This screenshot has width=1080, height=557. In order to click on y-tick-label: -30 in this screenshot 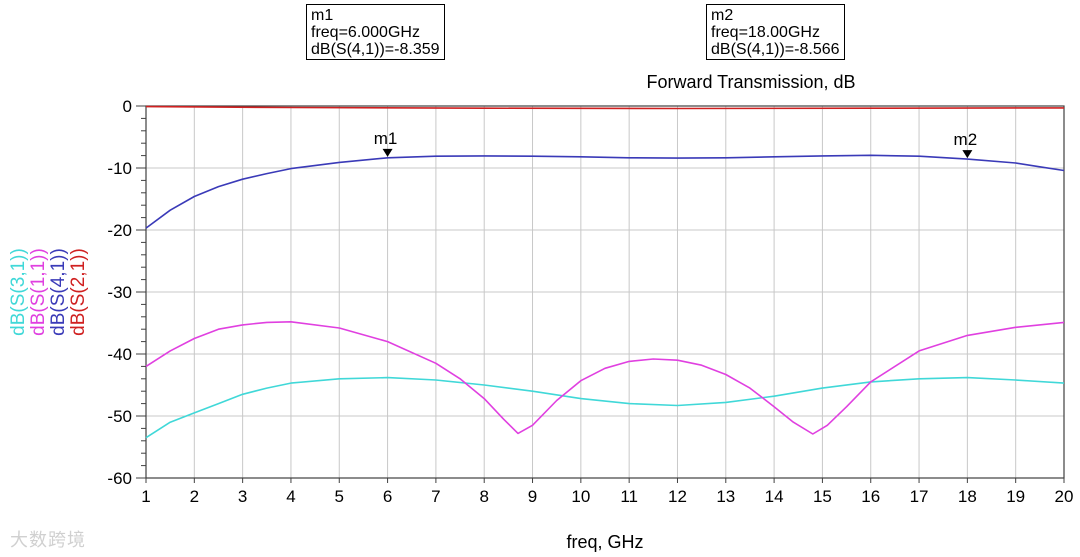, I will do `click(119, 292)`.